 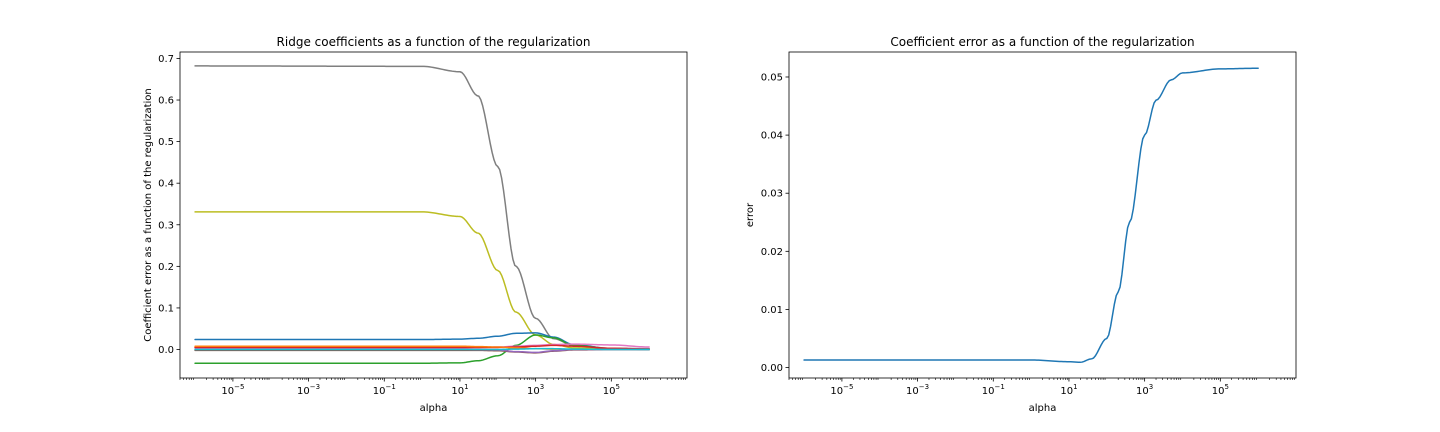 What do you see at coordinates (772, 77) in the screenshot?
I see `y-tick-label: 0.05` at bounding box center [772, 77].